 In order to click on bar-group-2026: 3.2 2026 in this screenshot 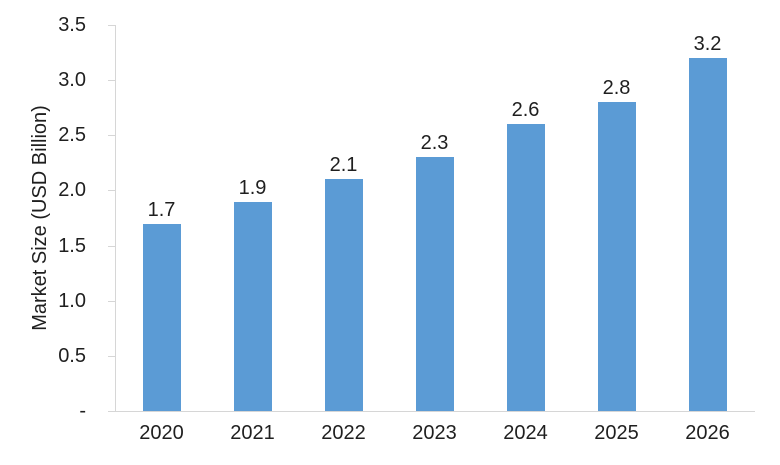, I will do `click(707, 234)`.